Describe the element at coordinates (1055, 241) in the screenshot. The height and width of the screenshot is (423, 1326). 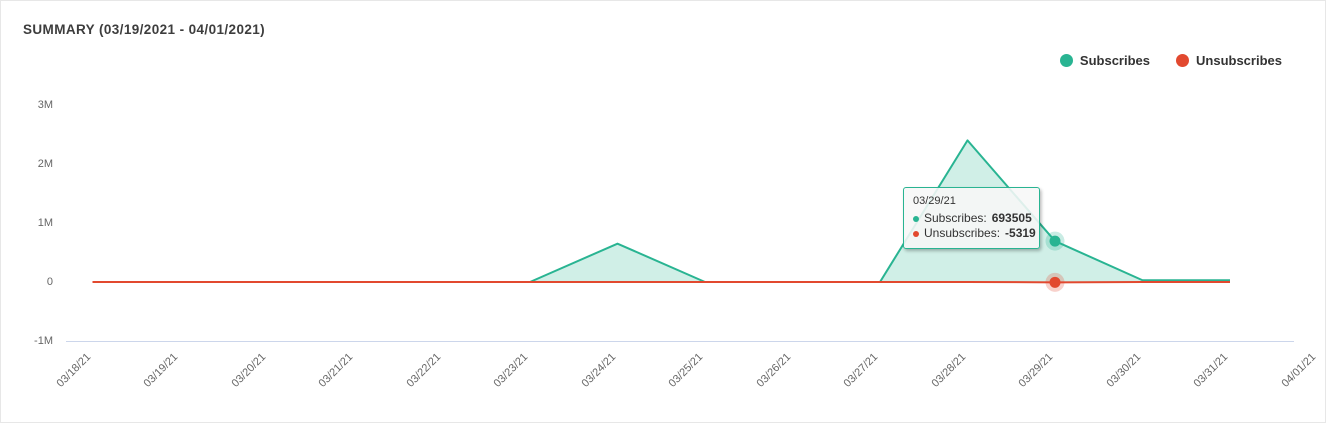
I see `subscribes-marker` at that location.